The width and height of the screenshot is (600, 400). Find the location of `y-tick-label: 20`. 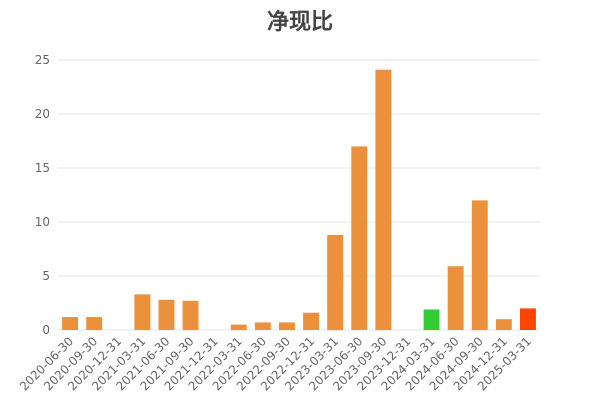

y-tick-label: 20 is located at coordinates (42, 114).